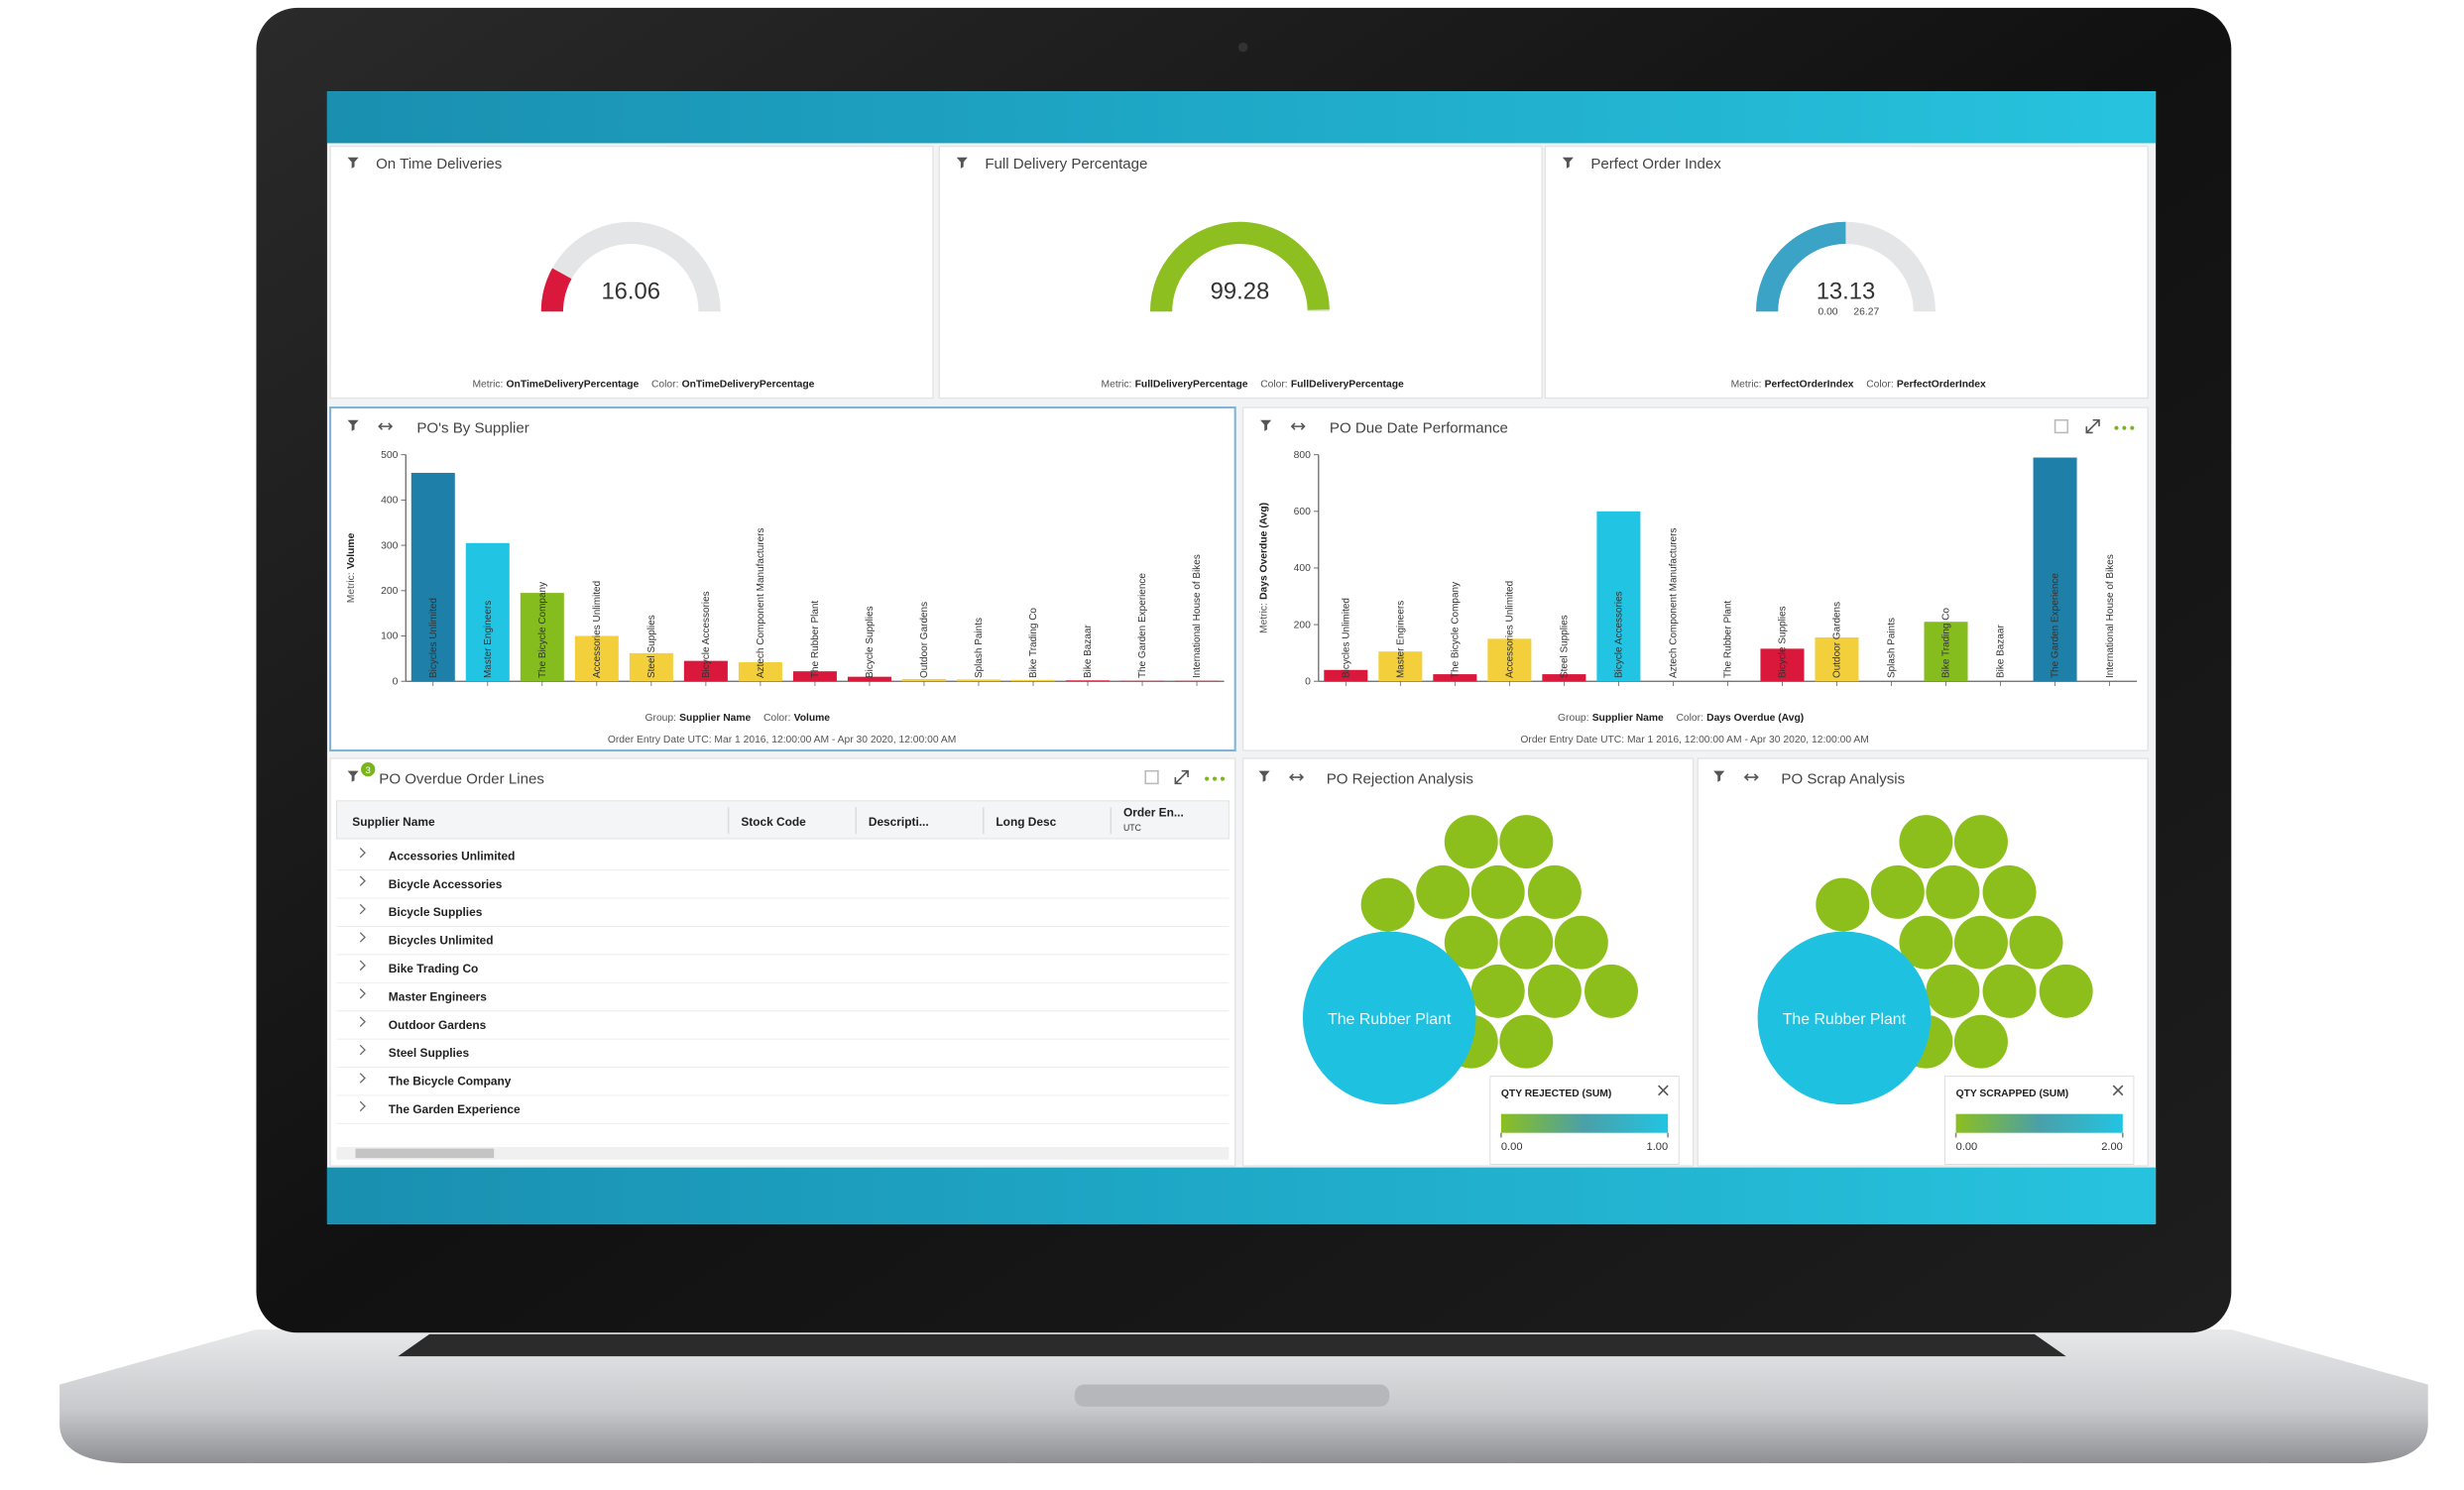 Image resolution: width=2464 pixels, height=1490 pixels. Describe the element at coordinates (439, 996) in the screenshot. I see `row-name: Master Engineers` at that location.